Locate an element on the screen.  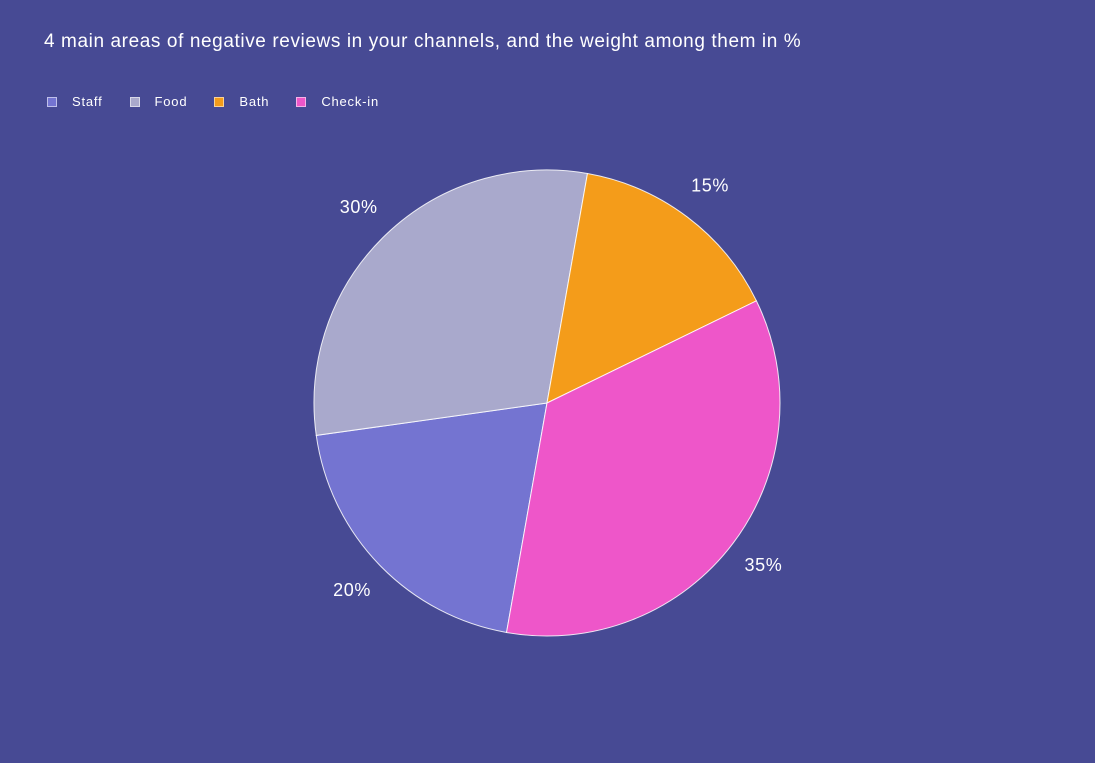
chart-legend: Staff Food Bath Check-in is located at coordinates (226, 101).